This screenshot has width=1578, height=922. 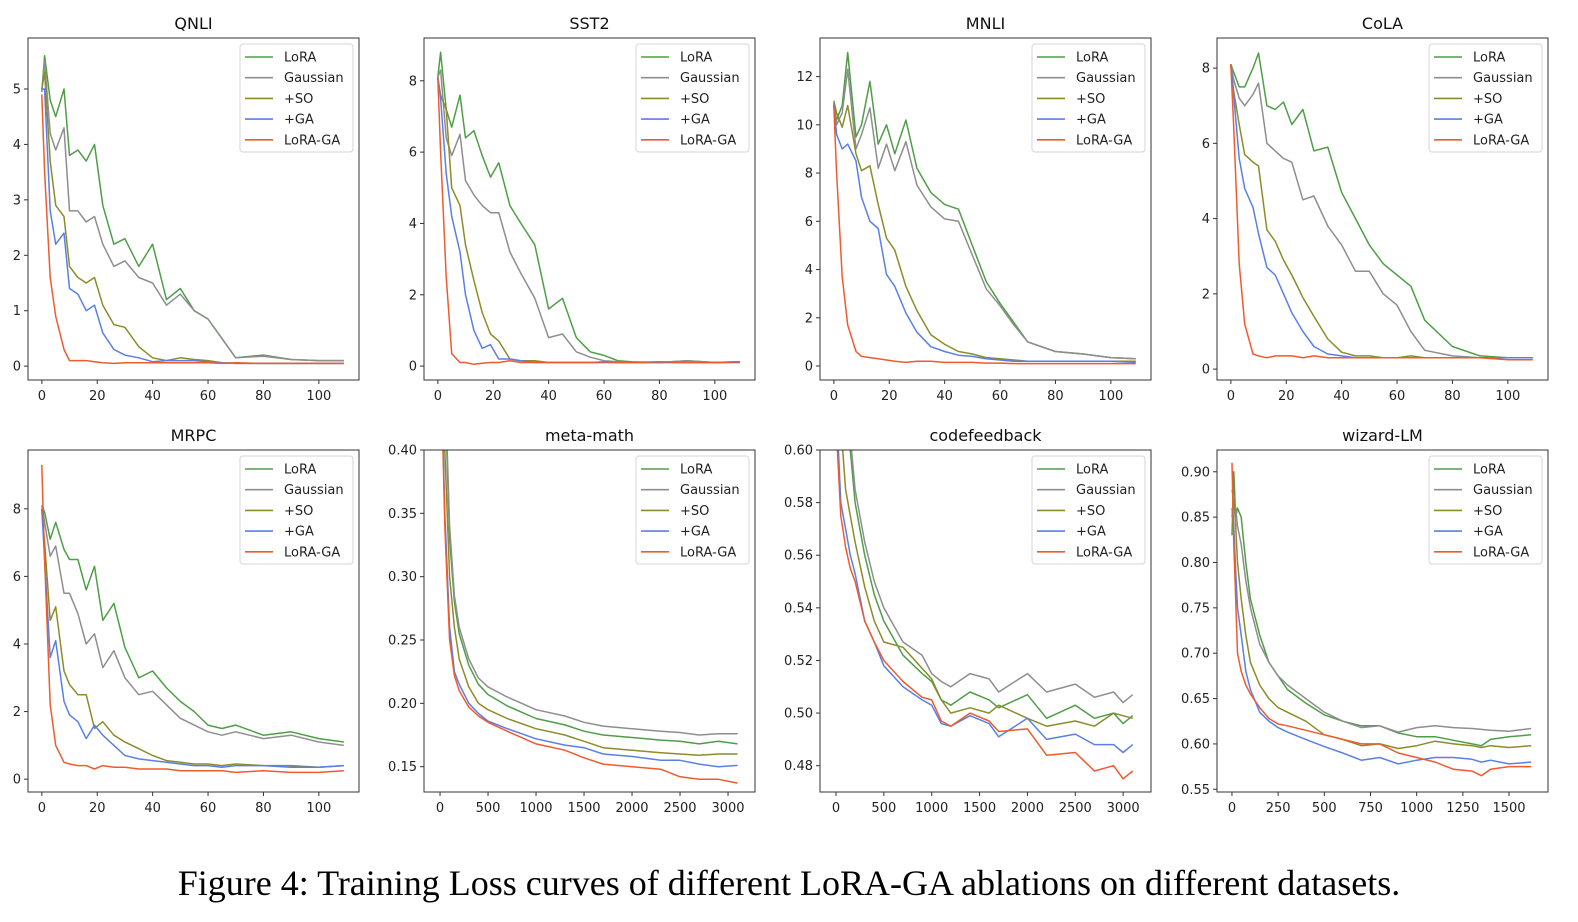 What do you see at coordinates (804, 77) in the screenshot?
I see `y-tick-label: 12` at bounding box center [804, 77].